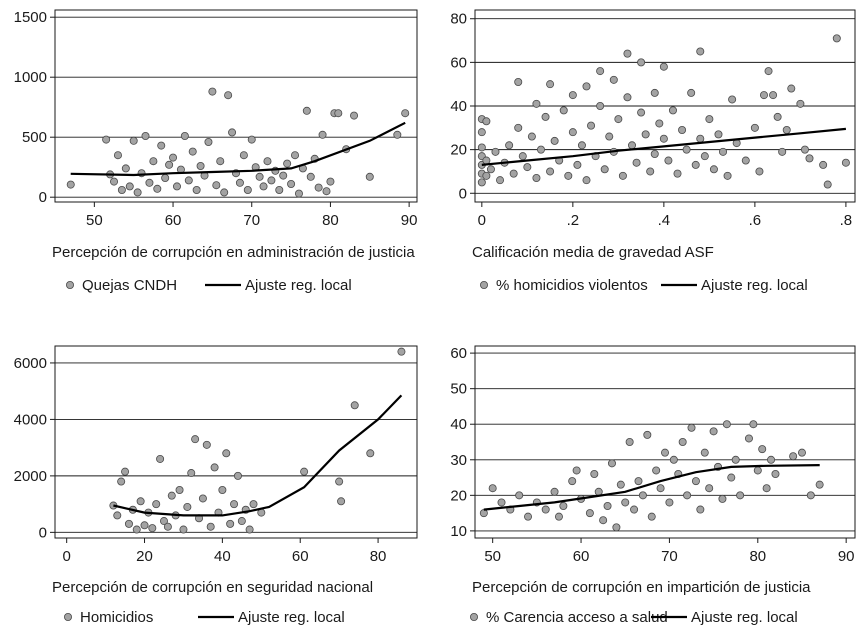 The width and height of the screenshot is (860, 630). I want to click on chart2-legend-label-points: % homicidios violentos, so click(572, 285).